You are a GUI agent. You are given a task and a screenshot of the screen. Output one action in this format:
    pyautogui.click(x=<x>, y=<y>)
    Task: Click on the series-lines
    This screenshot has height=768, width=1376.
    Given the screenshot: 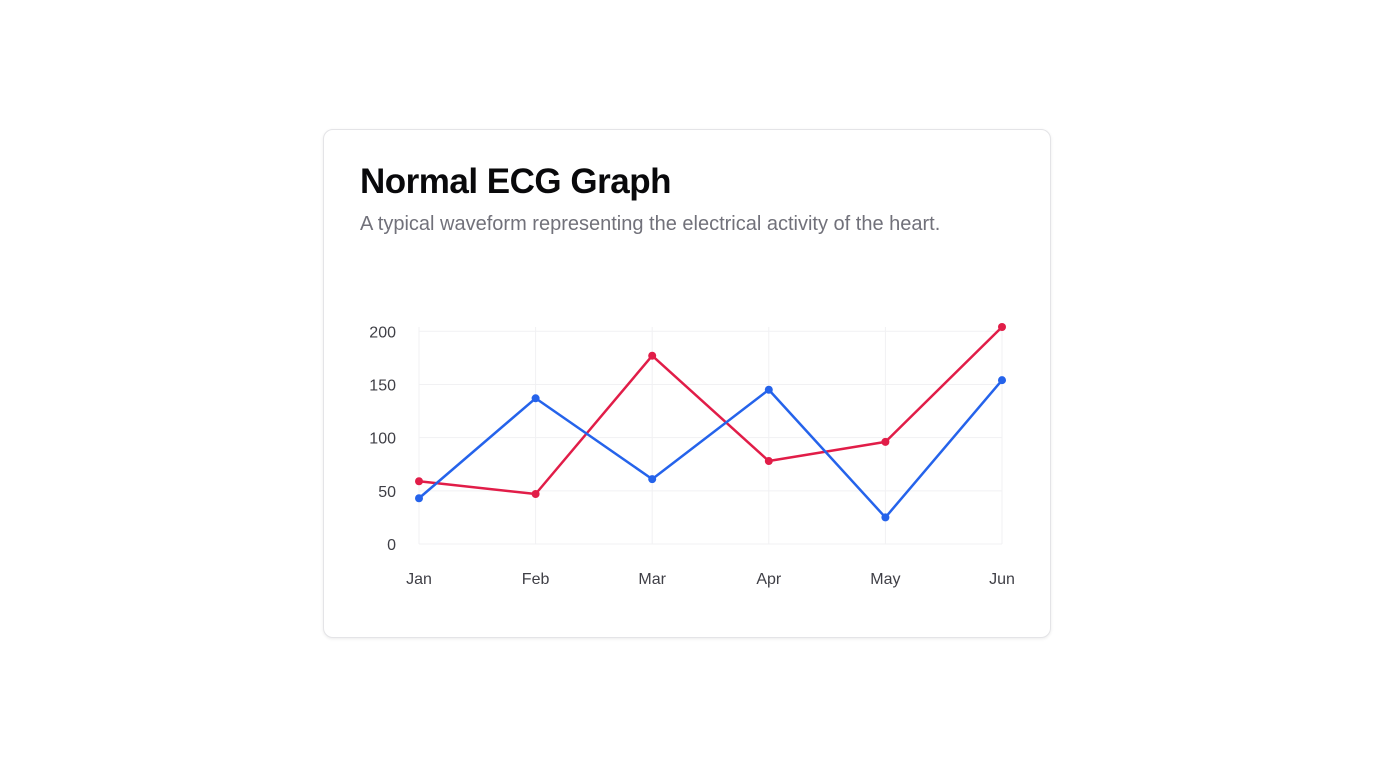 What is the action you would take?
    pyautogui.click(x=710, y=422)
    